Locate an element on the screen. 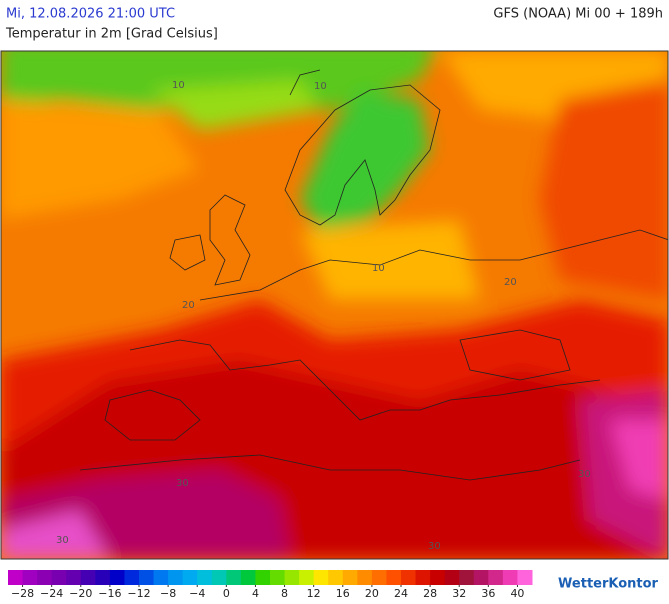  colorbar-tick-label: 28 is located at coordinates (430, 593).